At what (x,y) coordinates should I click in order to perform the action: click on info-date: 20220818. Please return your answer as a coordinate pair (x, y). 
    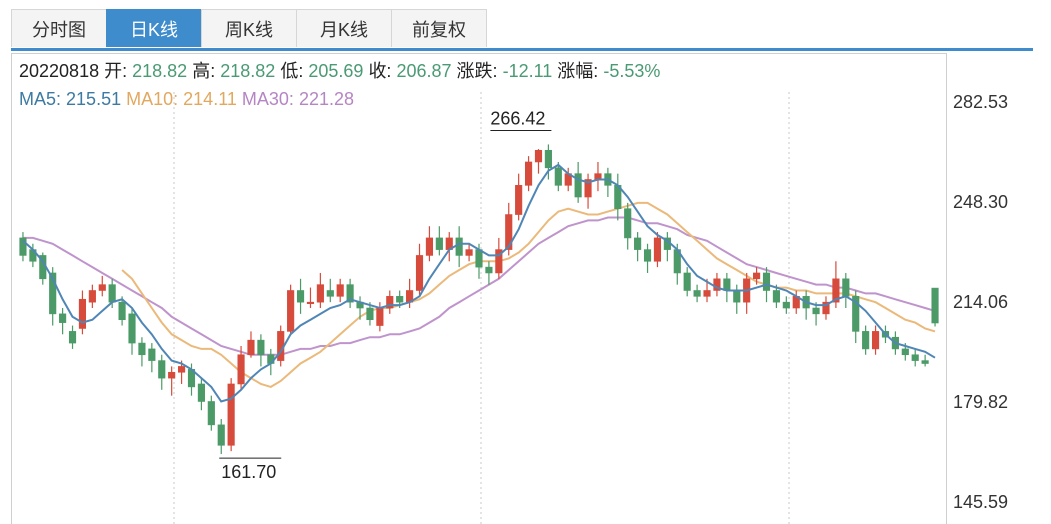
    Looking at the image, I should click on (59, 71).